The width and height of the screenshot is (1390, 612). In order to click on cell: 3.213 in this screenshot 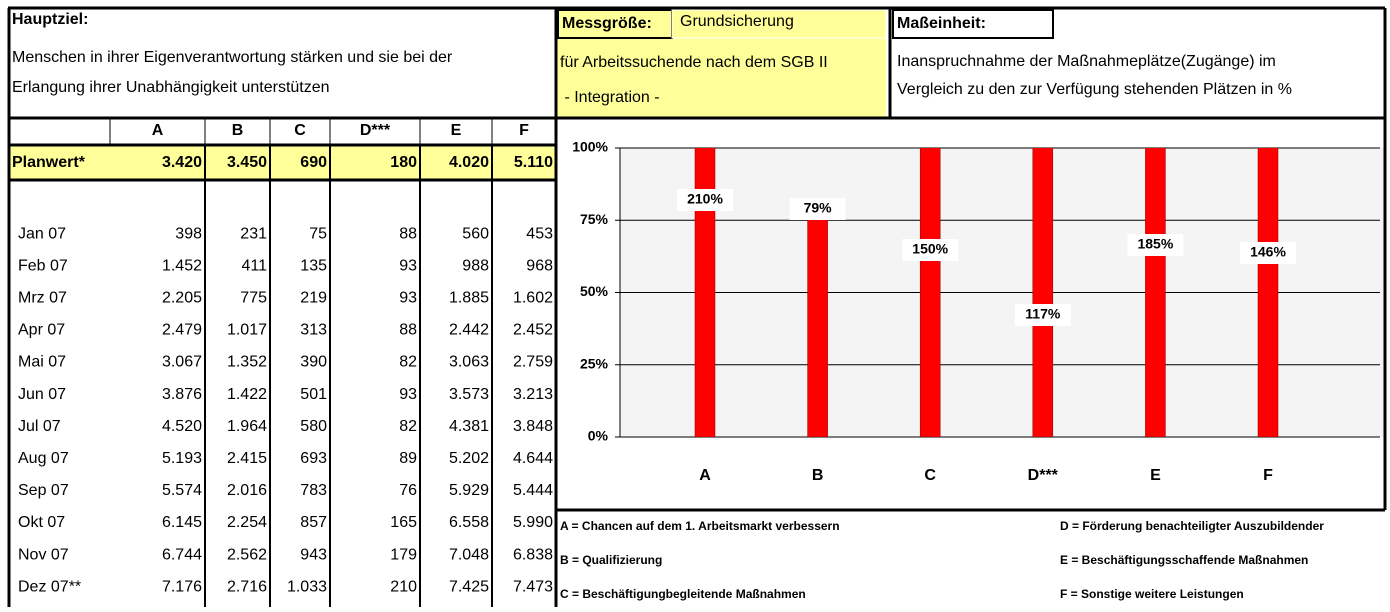, I will do `click(533, 394)`.